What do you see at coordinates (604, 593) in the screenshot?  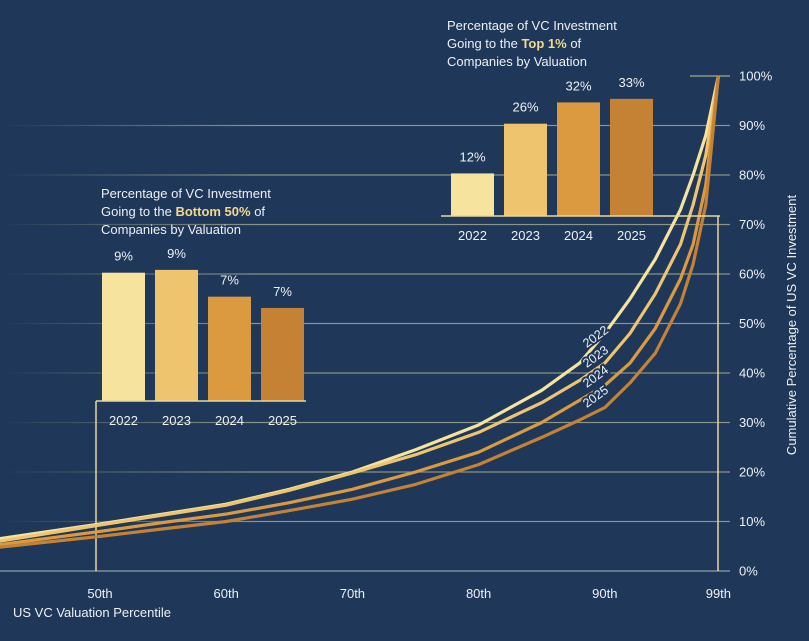 I see `x-tick-label: 90th` at bounding box center [604, 593].